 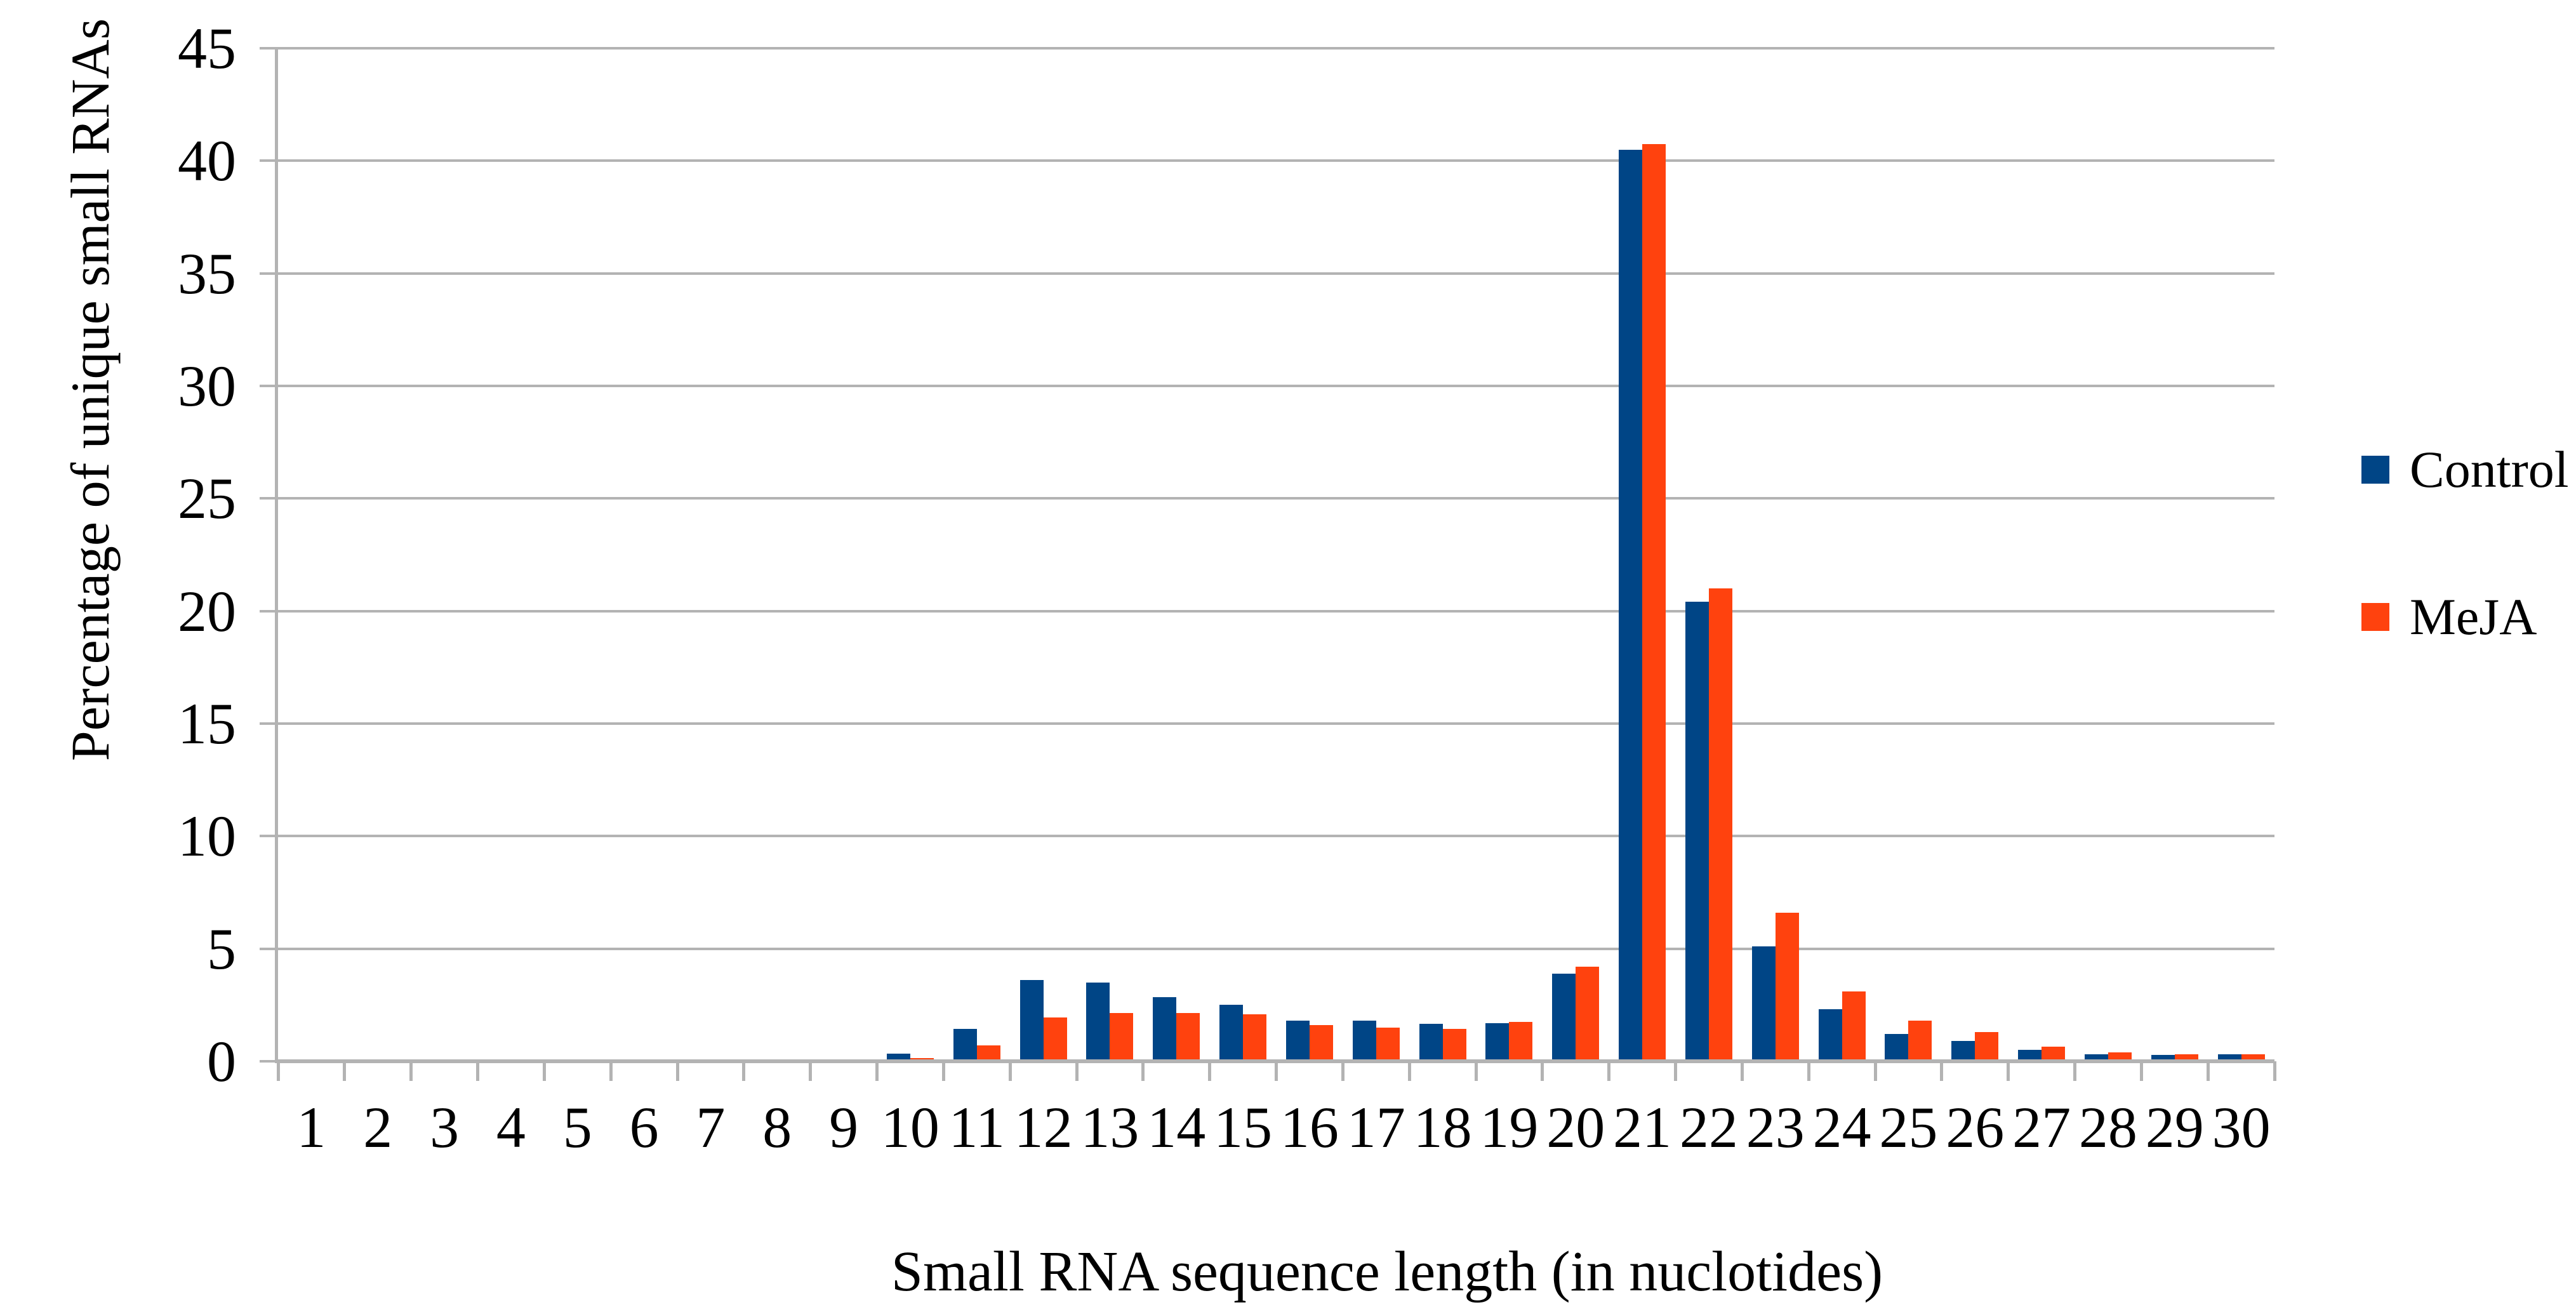 I want to click on x-tick-label-29: 29, so click(x=2174, y=1127).